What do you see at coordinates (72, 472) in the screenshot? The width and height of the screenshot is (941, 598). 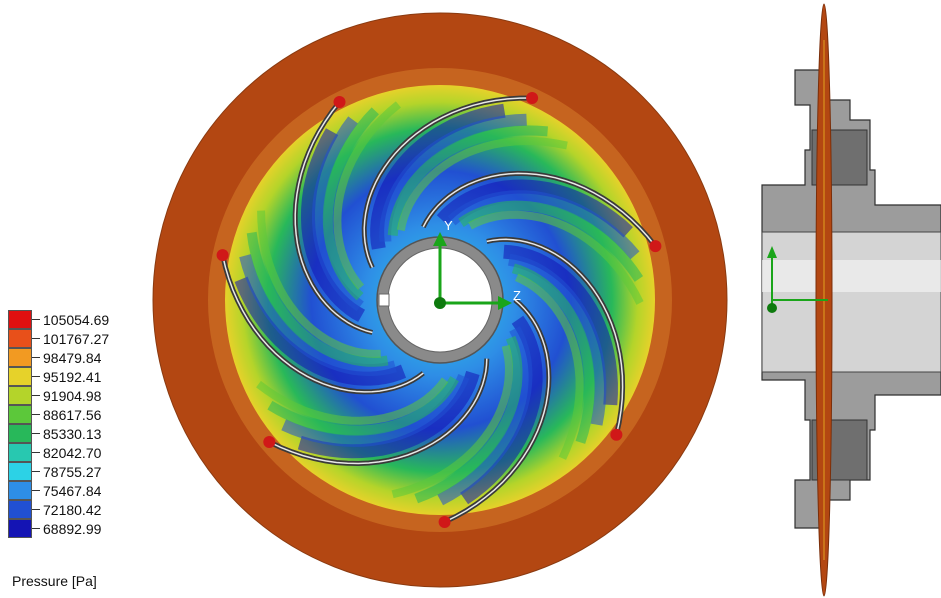 I see `legend-level-label: 78755.27` at bounding box center [72, 472].